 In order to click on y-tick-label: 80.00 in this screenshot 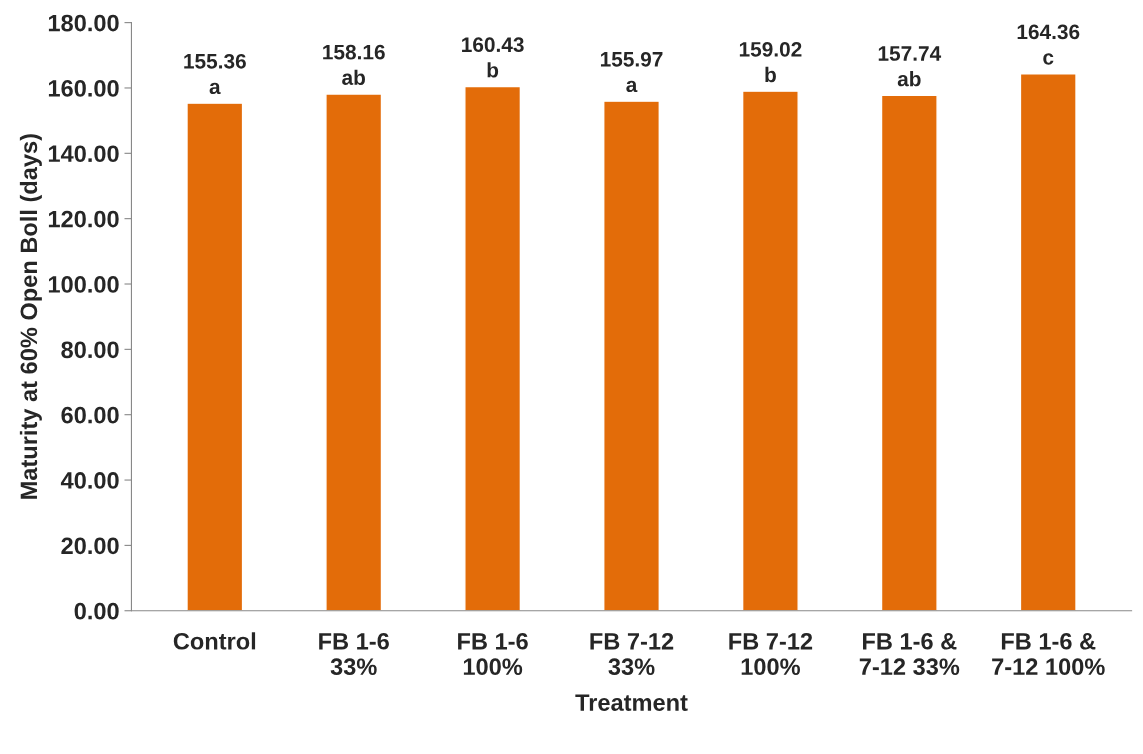, I will do `click(90, 350)`.